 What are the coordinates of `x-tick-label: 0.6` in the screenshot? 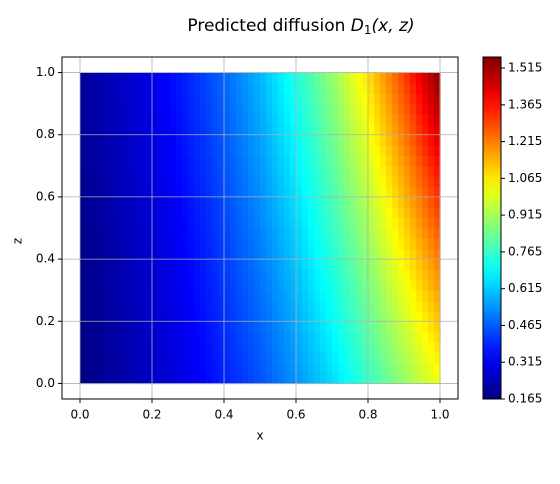 It's located at (295, 415).